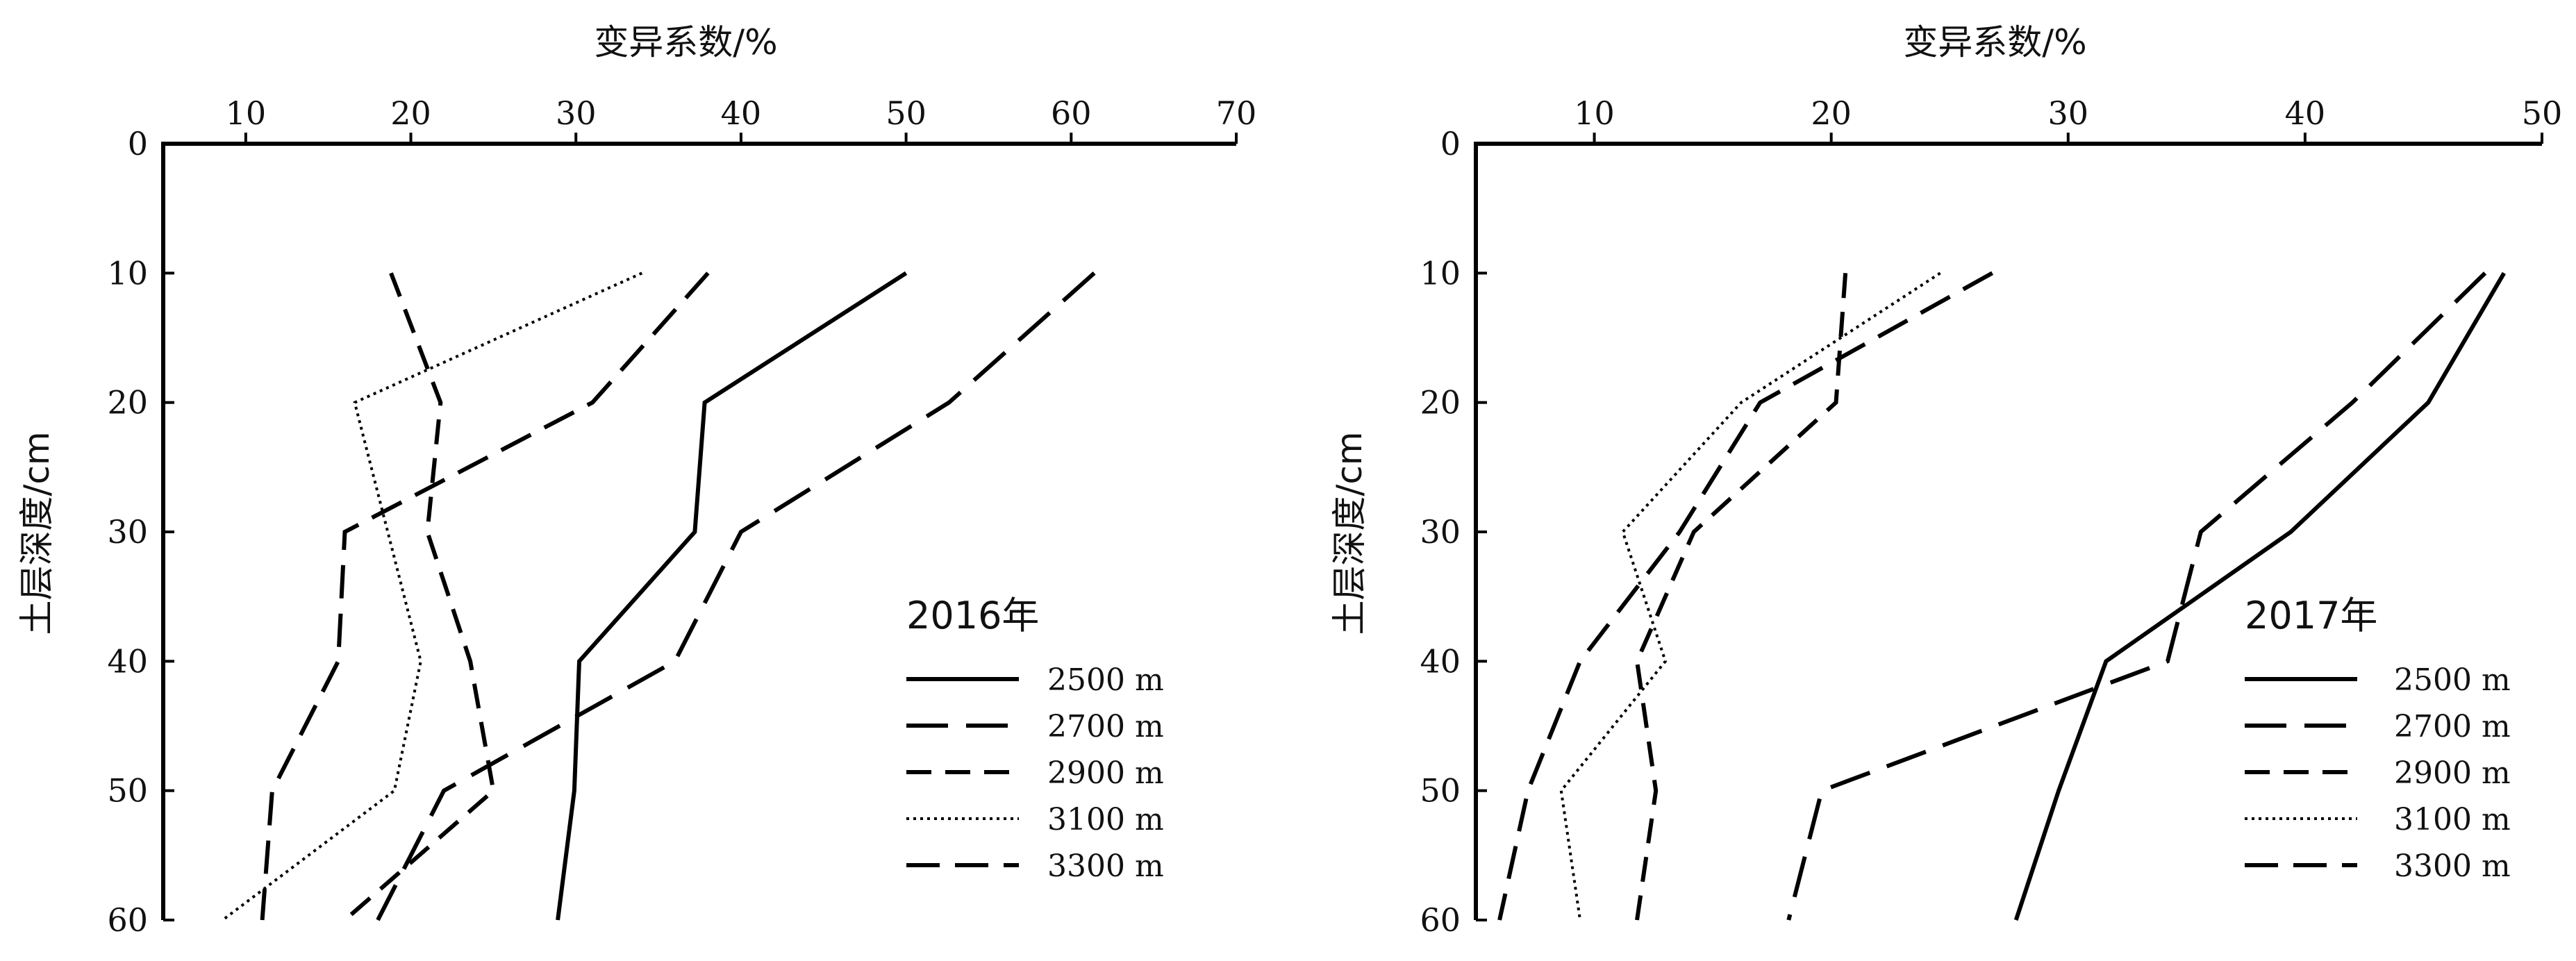 This screenshot has width=2576, height=961. Describe the element at coordinates (2311, 615) in the screenshot. I see `legend-title: 2017年` at that location.